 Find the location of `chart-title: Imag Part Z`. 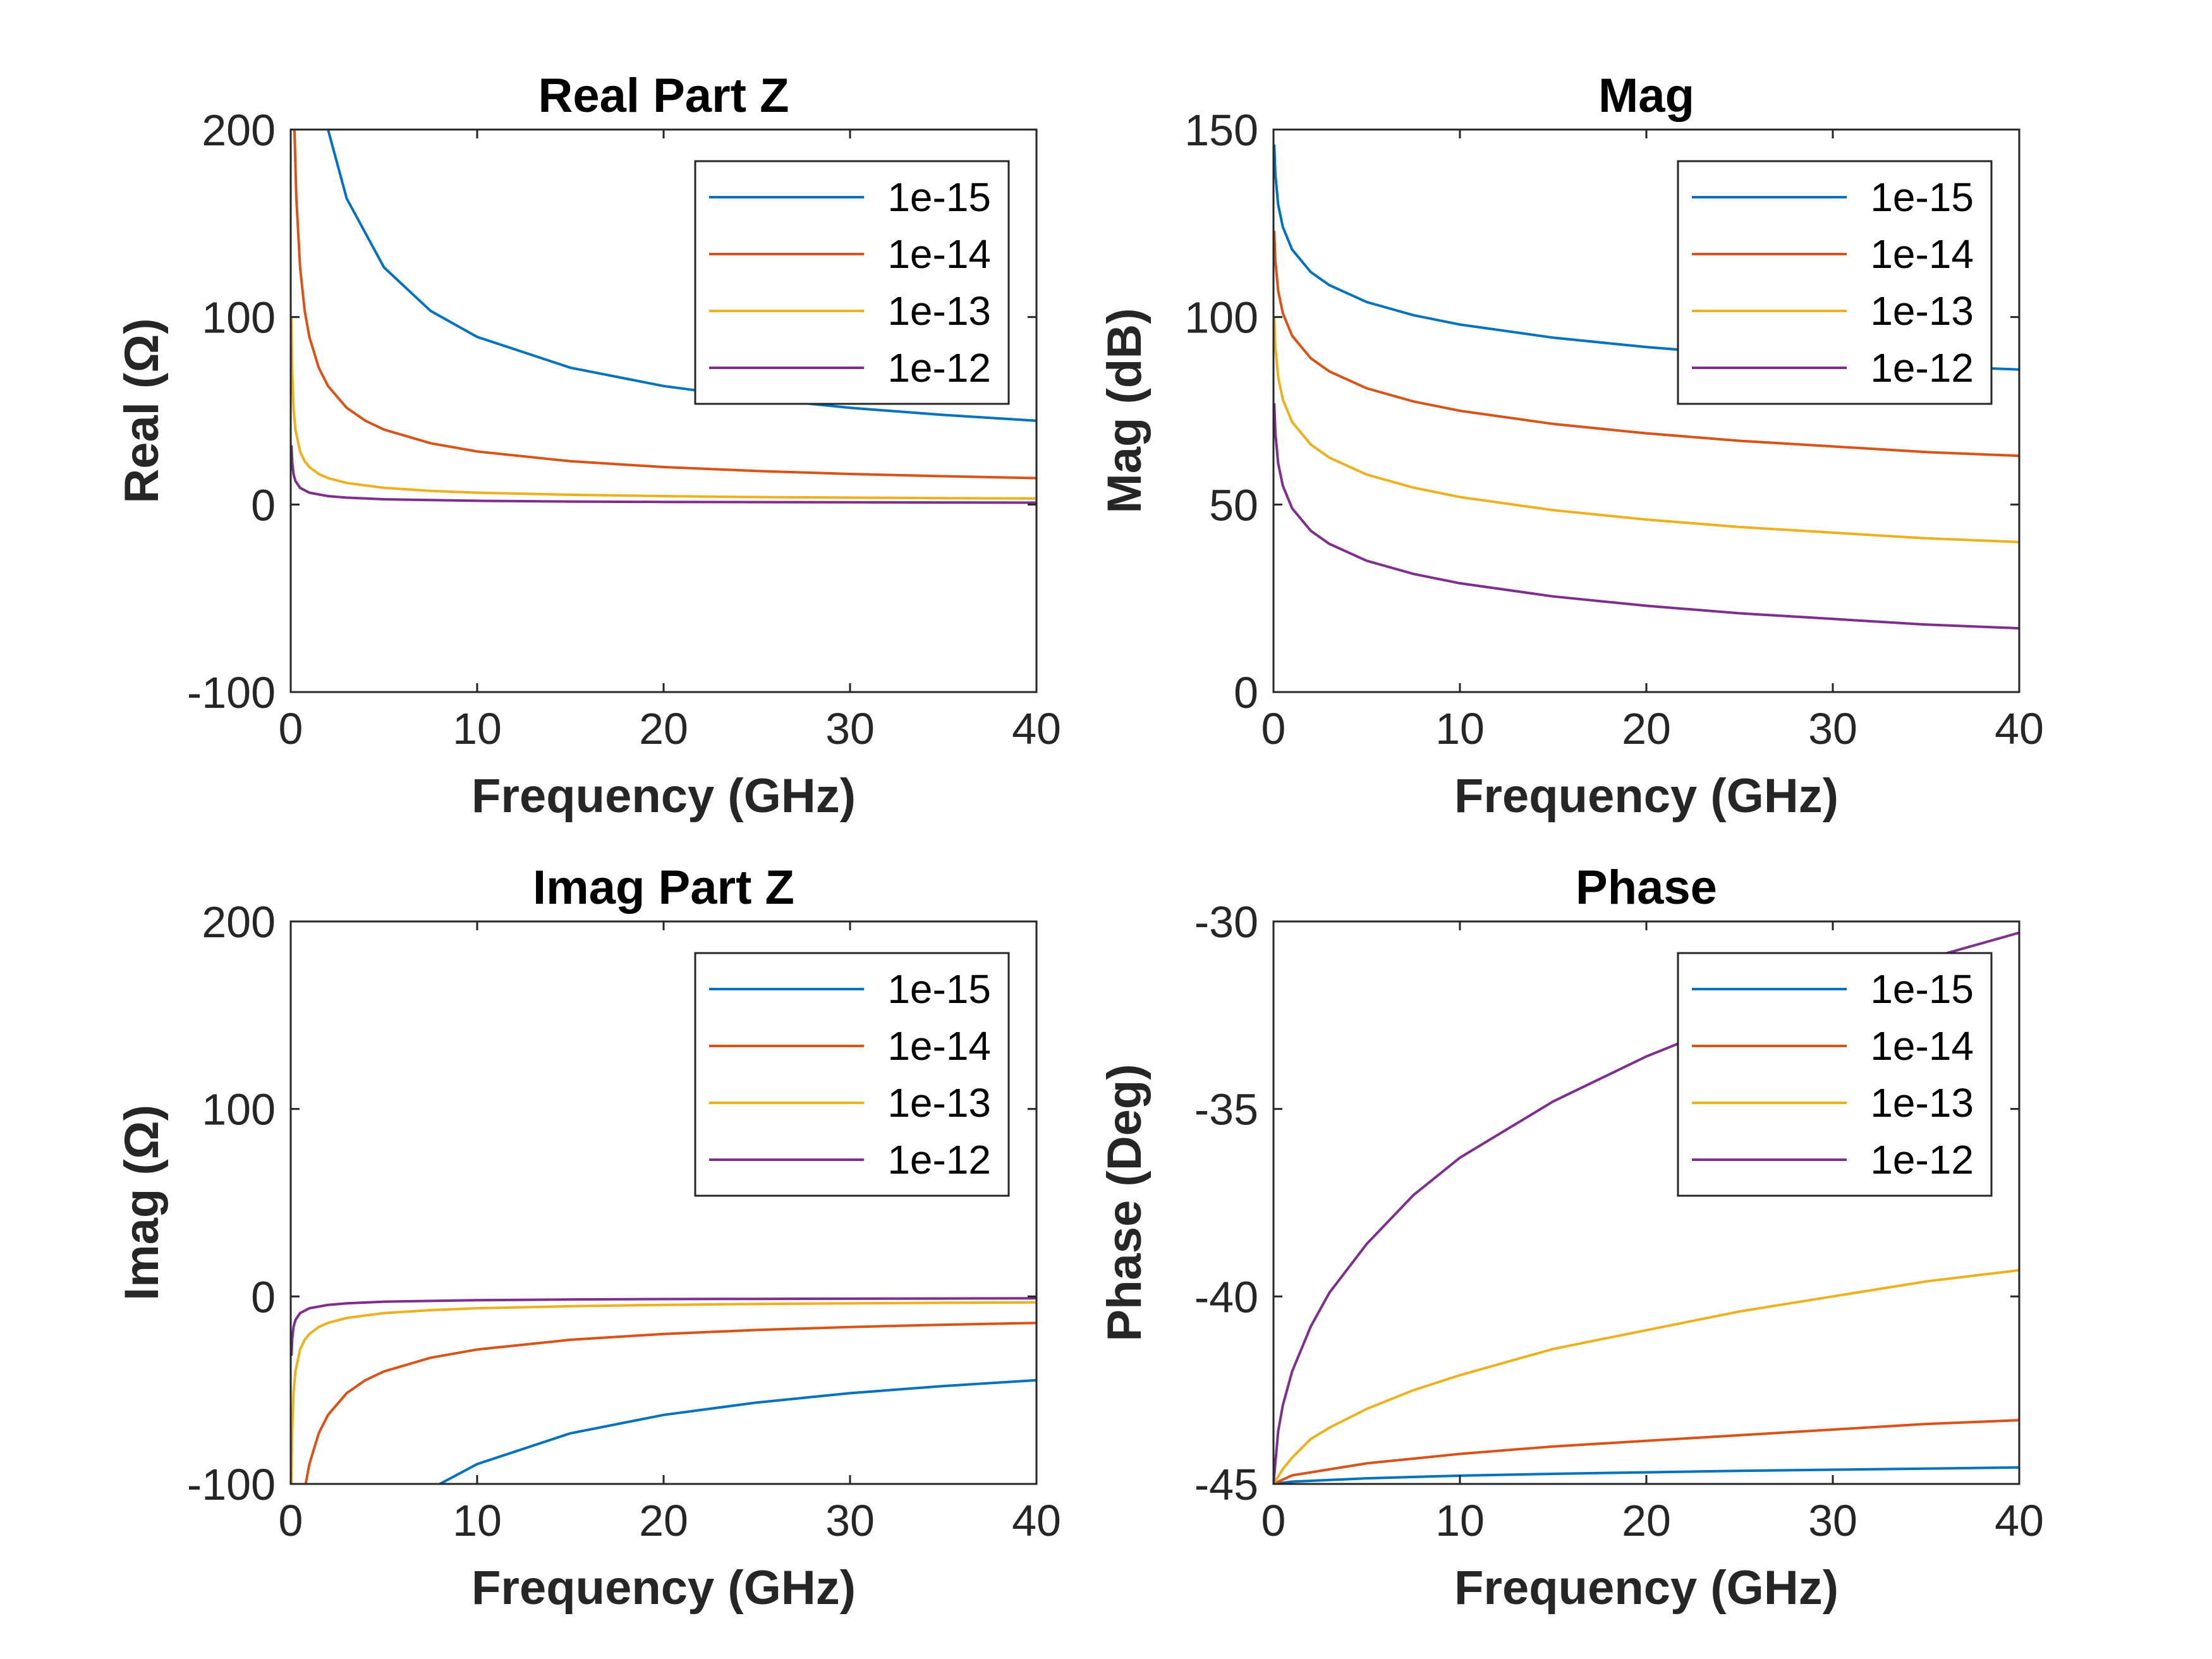

chart-title: Imag Part Z is located at coordinates (663, 888).